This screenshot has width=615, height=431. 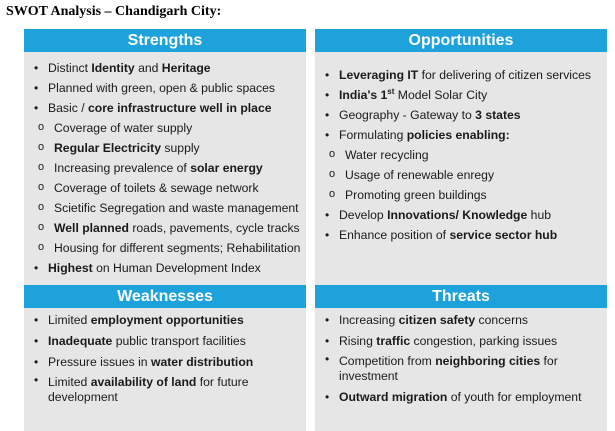 What do you see at coordinates (463, 95) in the screenshot?
I see `list-item: India's 1st Model Solar City` at bounding box center [463, 95].